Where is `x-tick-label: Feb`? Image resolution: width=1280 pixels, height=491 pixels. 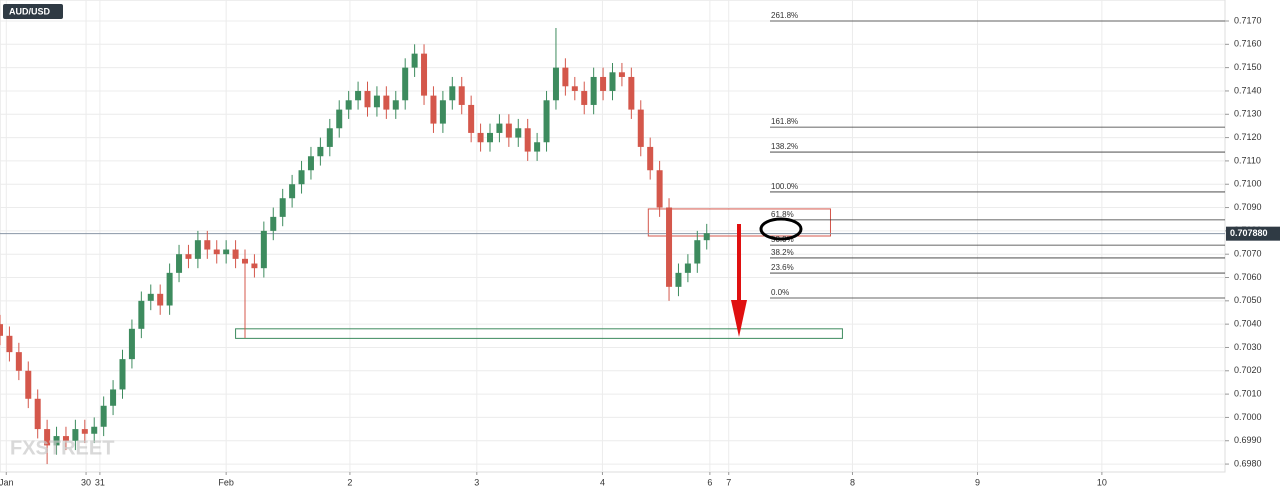 x-tick-label: Feb is located at coordinates (226, 482).